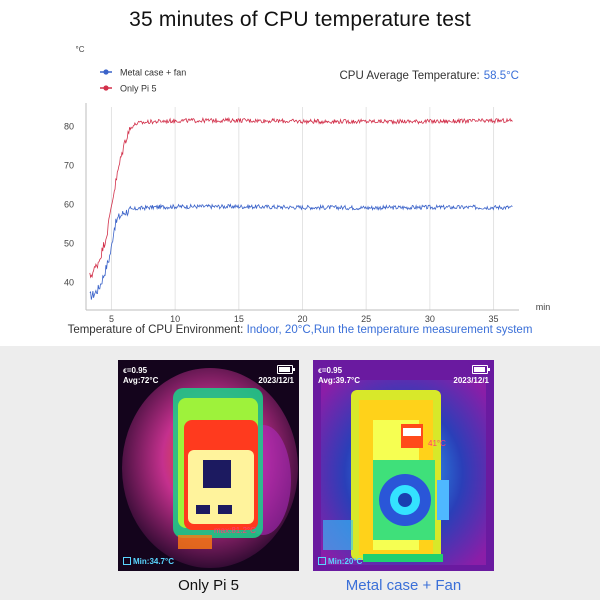 The image size is (600, 600). Describe the element at coordinates (143, 81) in the screenshot. I see `chart-legend: Metal case + fan Only Pi 5` at that location.